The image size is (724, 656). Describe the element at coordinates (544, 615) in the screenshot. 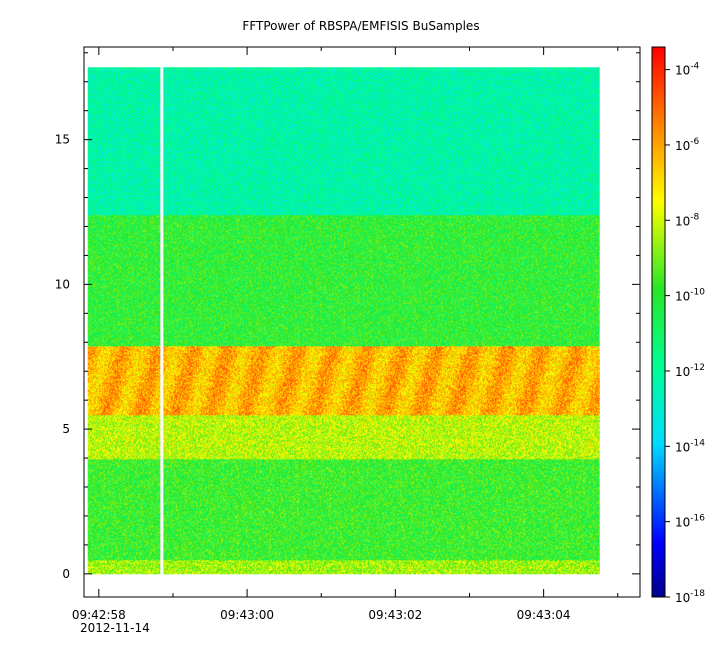

I see `x-tick-label: 09:43:04` at that location.